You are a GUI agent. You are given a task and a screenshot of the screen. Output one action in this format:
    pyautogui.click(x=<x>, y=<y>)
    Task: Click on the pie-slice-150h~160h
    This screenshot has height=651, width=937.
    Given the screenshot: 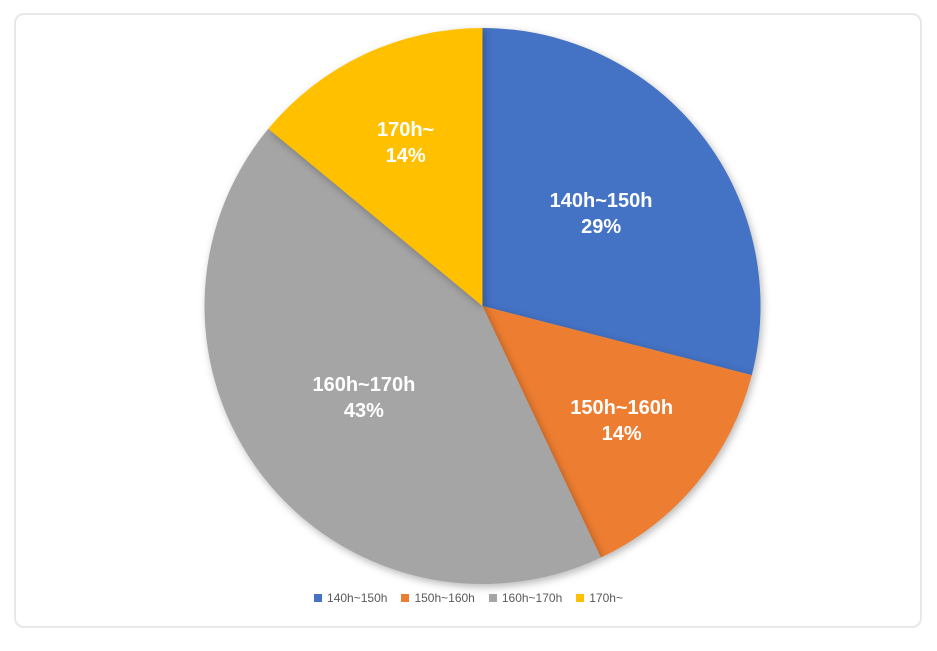 What is the action you would take?
    pyautogui.click(x=617, y=432)
    